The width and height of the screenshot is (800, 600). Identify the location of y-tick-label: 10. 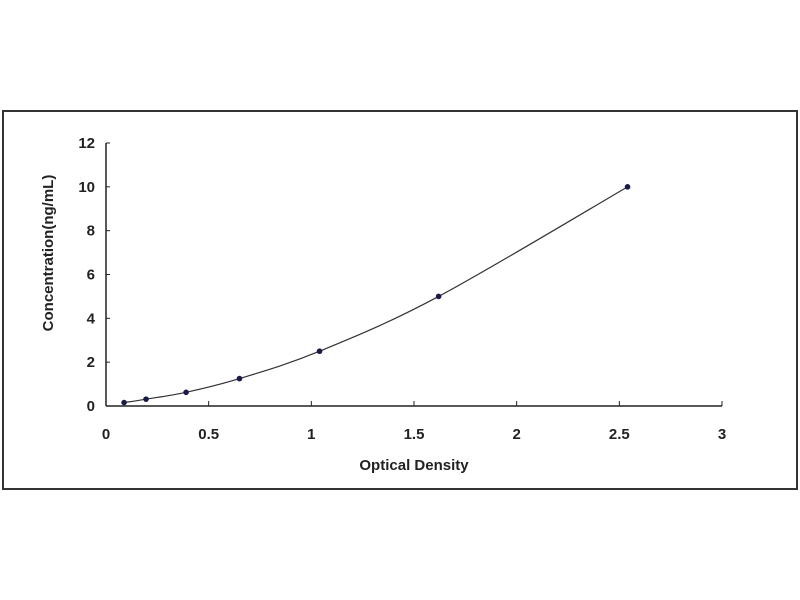
(86, 187).